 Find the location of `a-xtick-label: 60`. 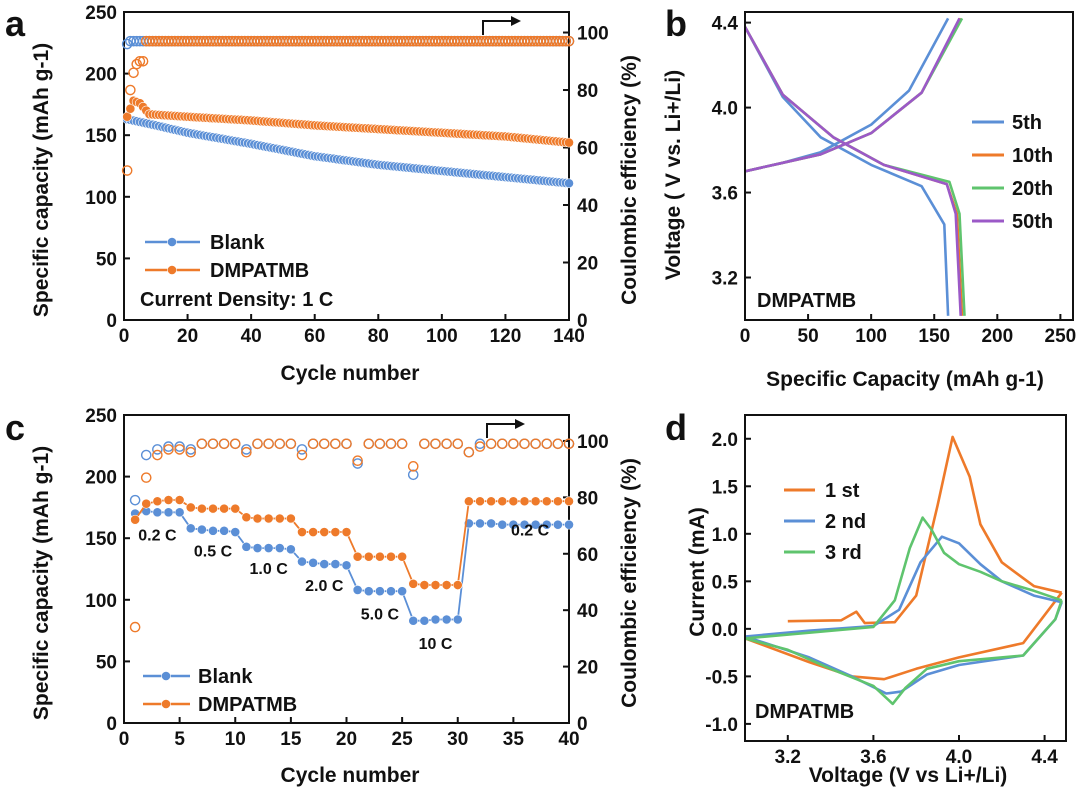

a-xtick-label: 60 is located at coordinates (314, 336).